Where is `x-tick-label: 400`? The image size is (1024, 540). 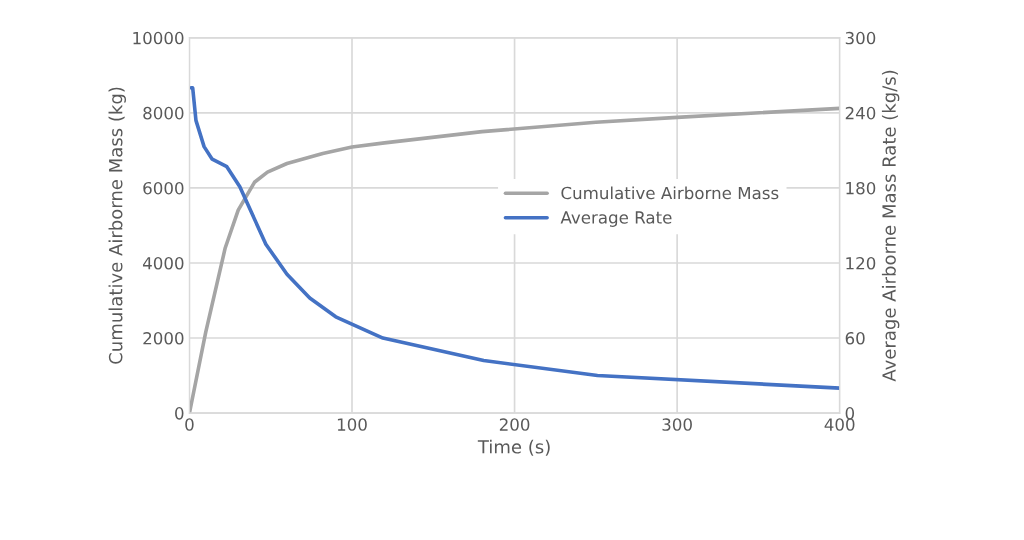
x-tick-label: 400 is located at coordinates (839, 424).